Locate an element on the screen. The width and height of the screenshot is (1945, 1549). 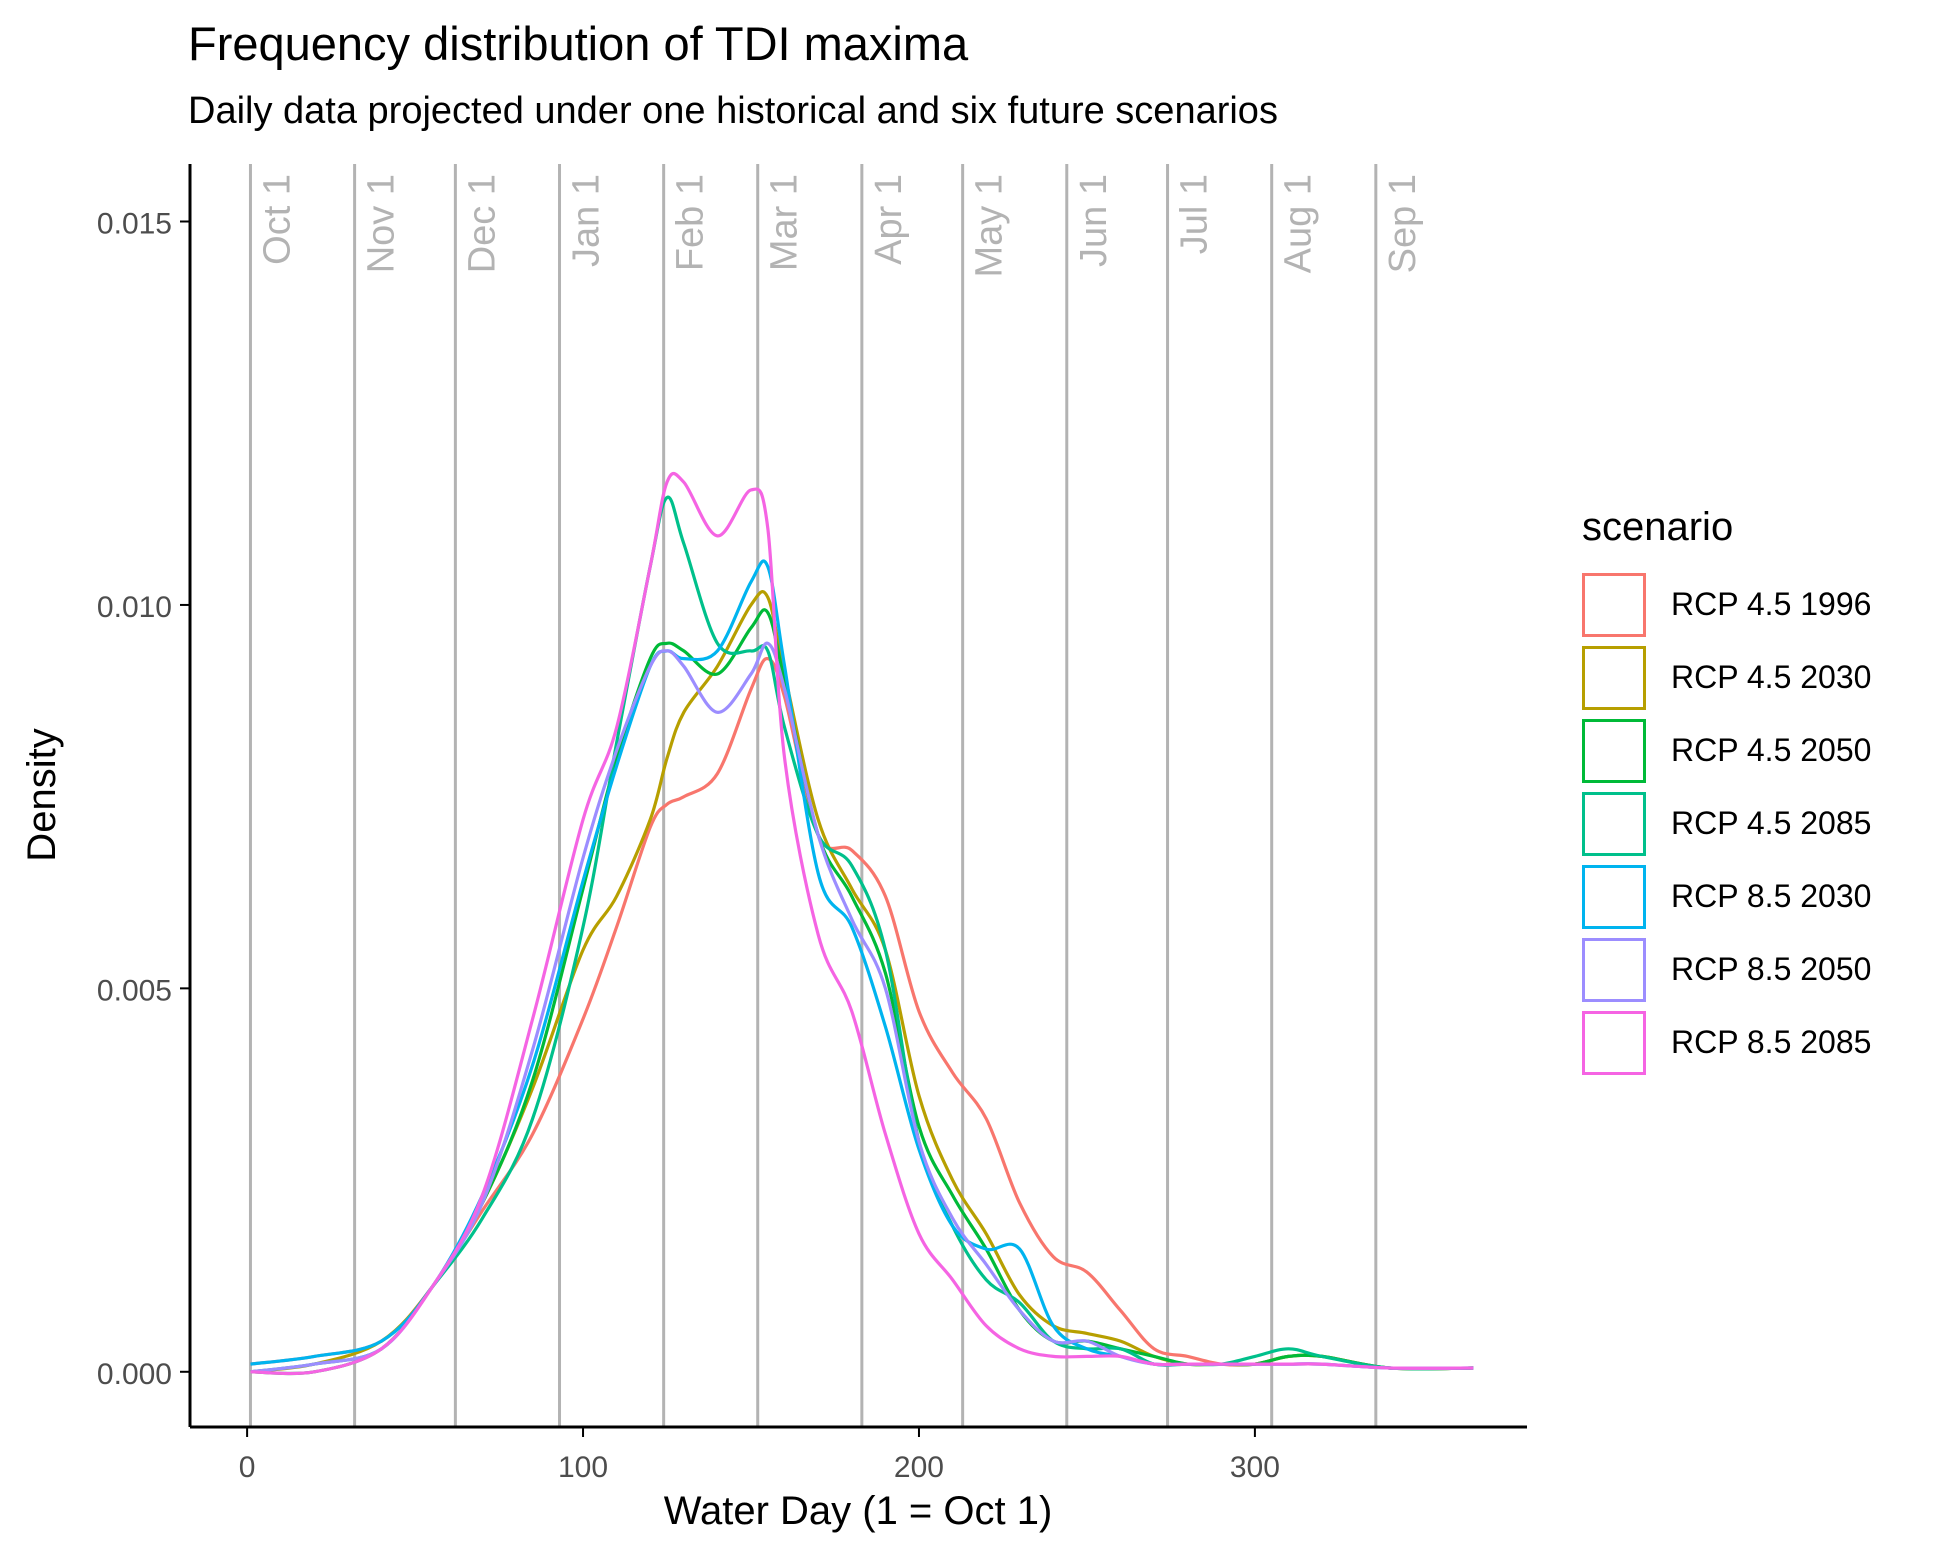
legend-label: RCP 4.5 2050 is located at coordinates (1771, 750).